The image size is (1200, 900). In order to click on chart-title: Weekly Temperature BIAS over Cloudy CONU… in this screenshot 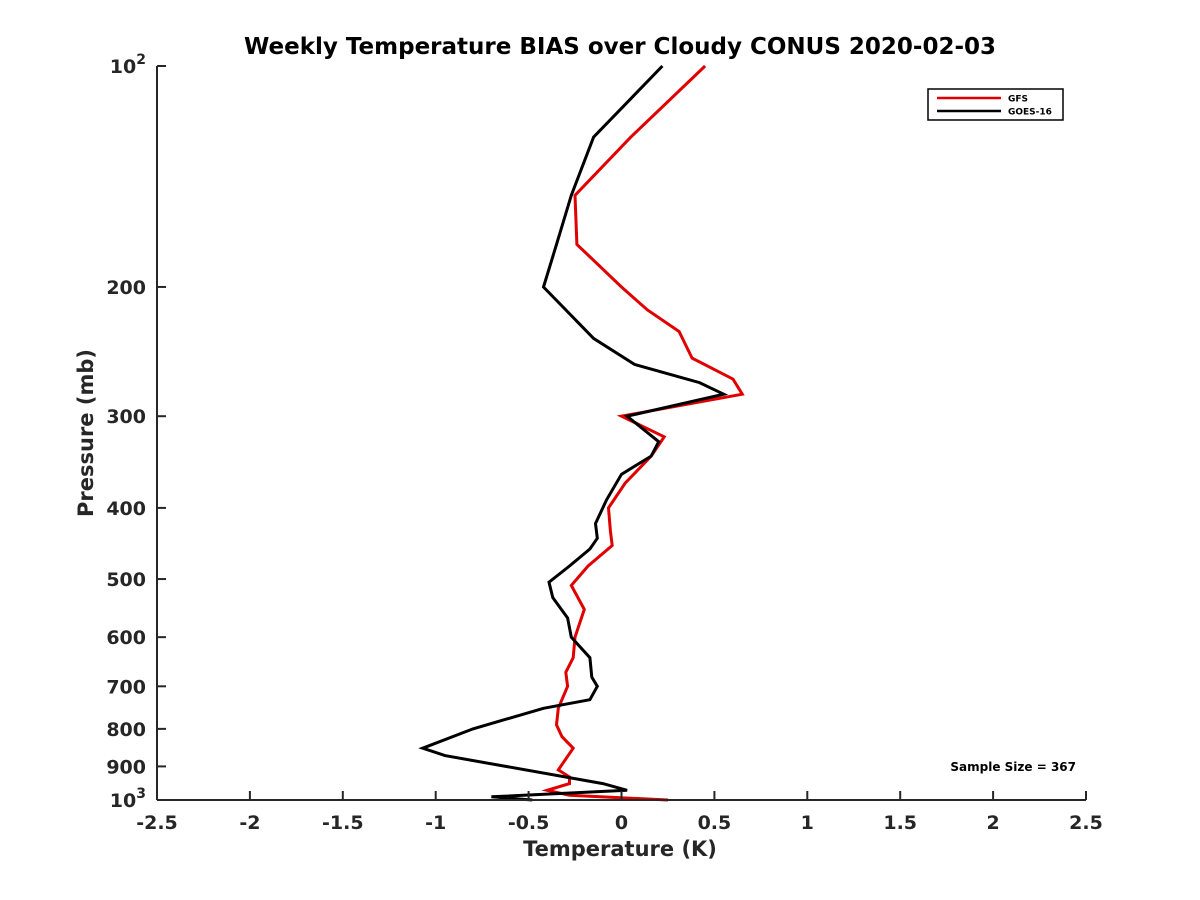, I will do `click(620, 47)`.